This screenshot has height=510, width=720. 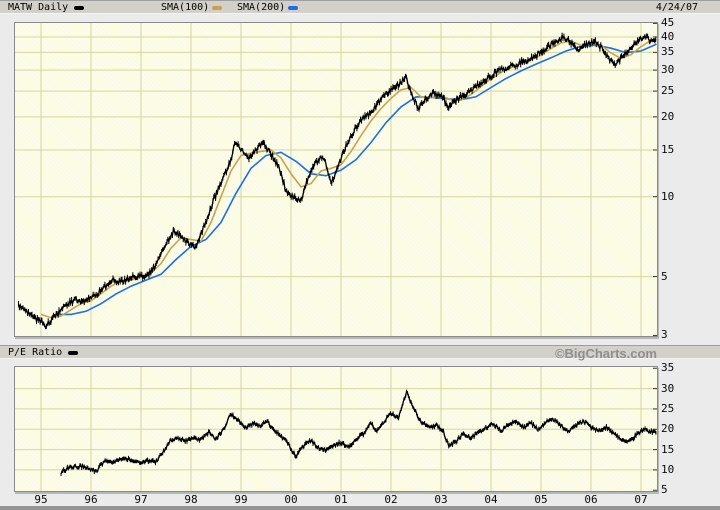 What do you see at coordinates (591, 499) in the screenshot?
I see `x-tick-label: 06` at bounding box center [591, 499].